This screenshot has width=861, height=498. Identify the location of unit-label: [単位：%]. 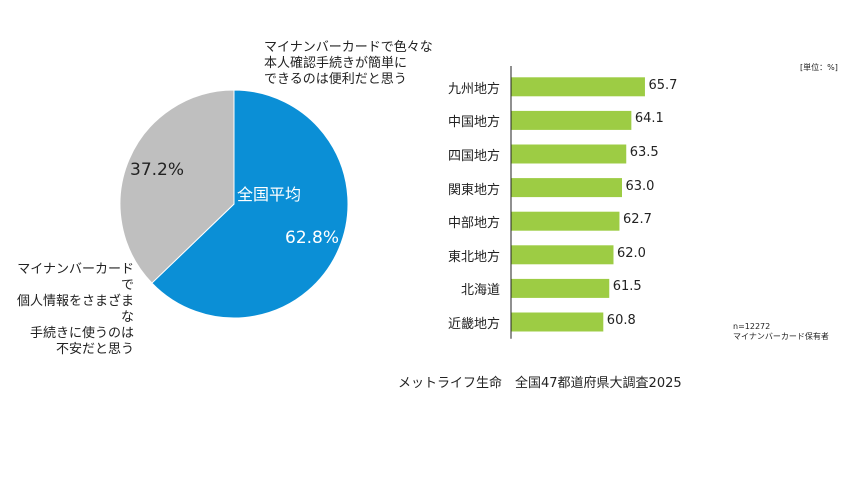
(819, 67).